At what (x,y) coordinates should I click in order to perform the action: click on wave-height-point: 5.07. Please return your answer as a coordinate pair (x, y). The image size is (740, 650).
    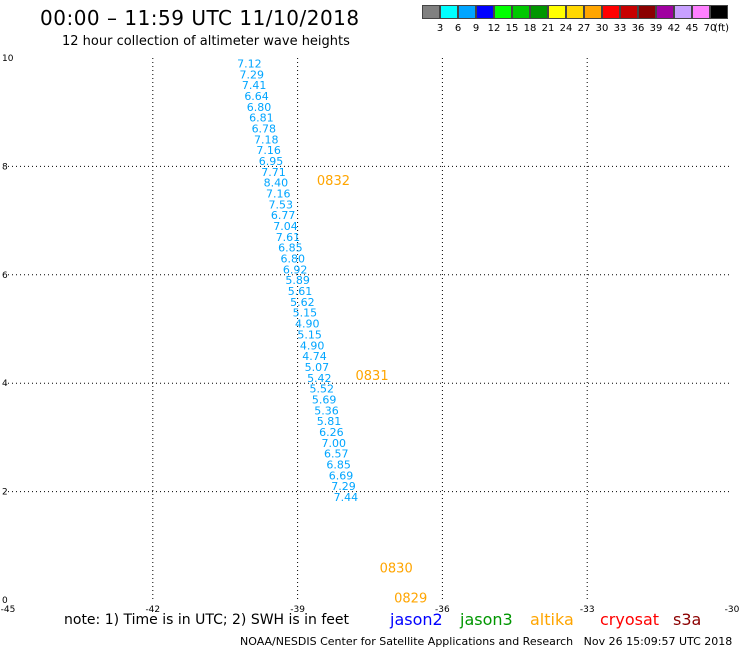
    Looking at the image, I should click on (317, 367).